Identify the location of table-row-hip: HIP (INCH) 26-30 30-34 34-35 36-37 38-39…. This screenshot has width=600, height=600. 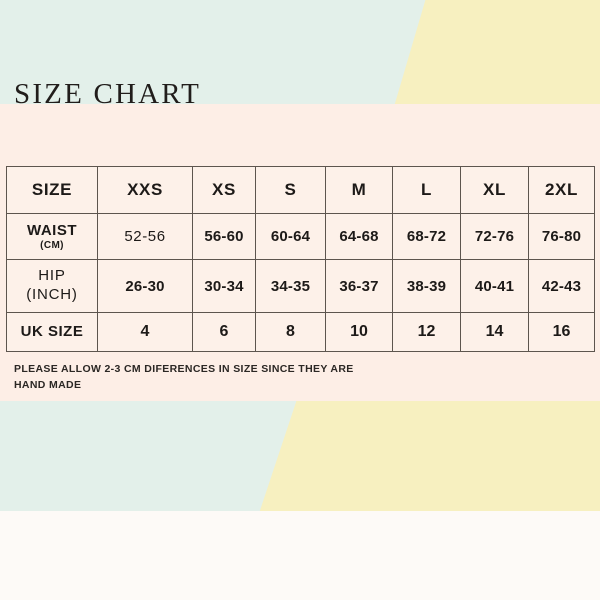
(300, 286).